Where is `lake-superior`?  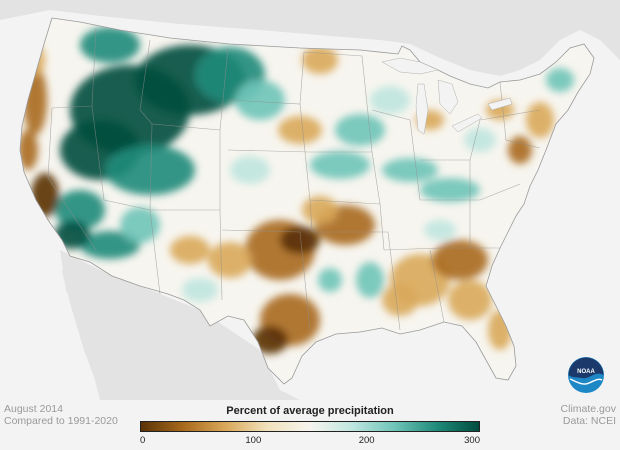 lake-superior is located at coordinates (410, 66).